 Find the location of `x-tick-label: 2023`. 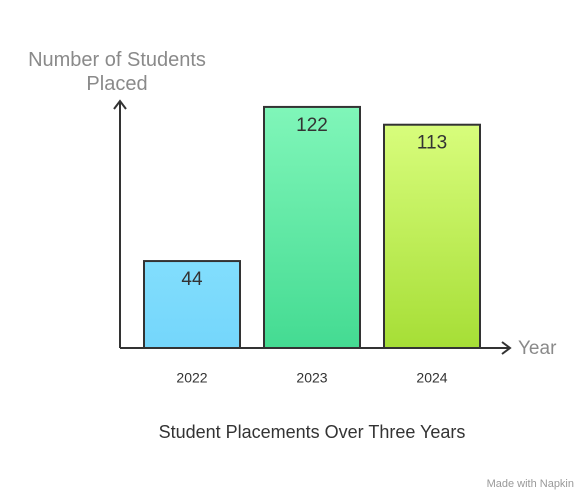

x-tick-label: 2023 is located at coordinates (311, 378).